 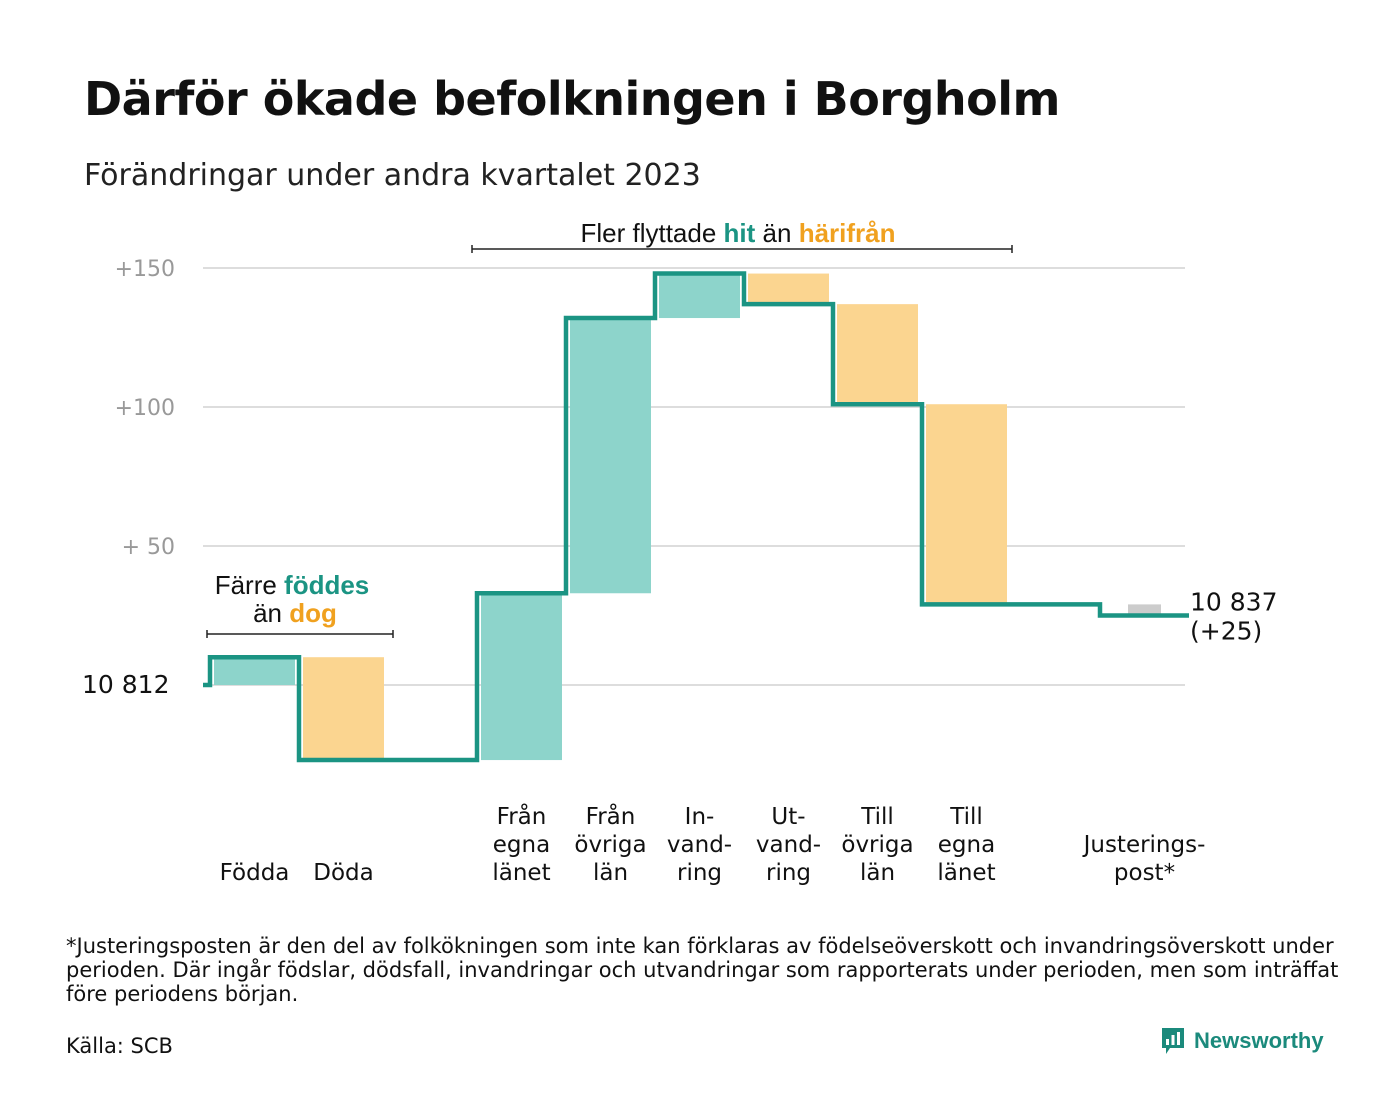 I want to click on brand-name: Newsworthy, so click(x=1259, y=1040).